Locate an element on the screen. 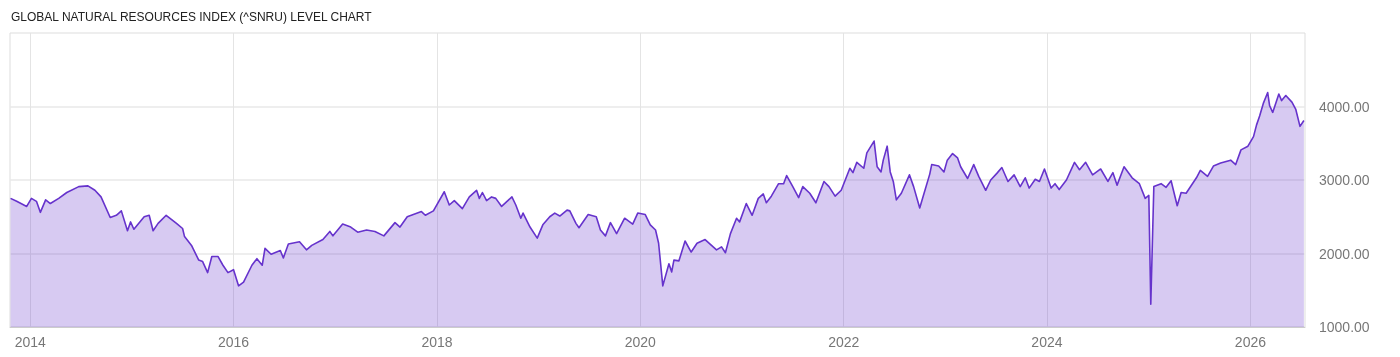  x-tick-label: 2018 is located at coordinates (437, 342).